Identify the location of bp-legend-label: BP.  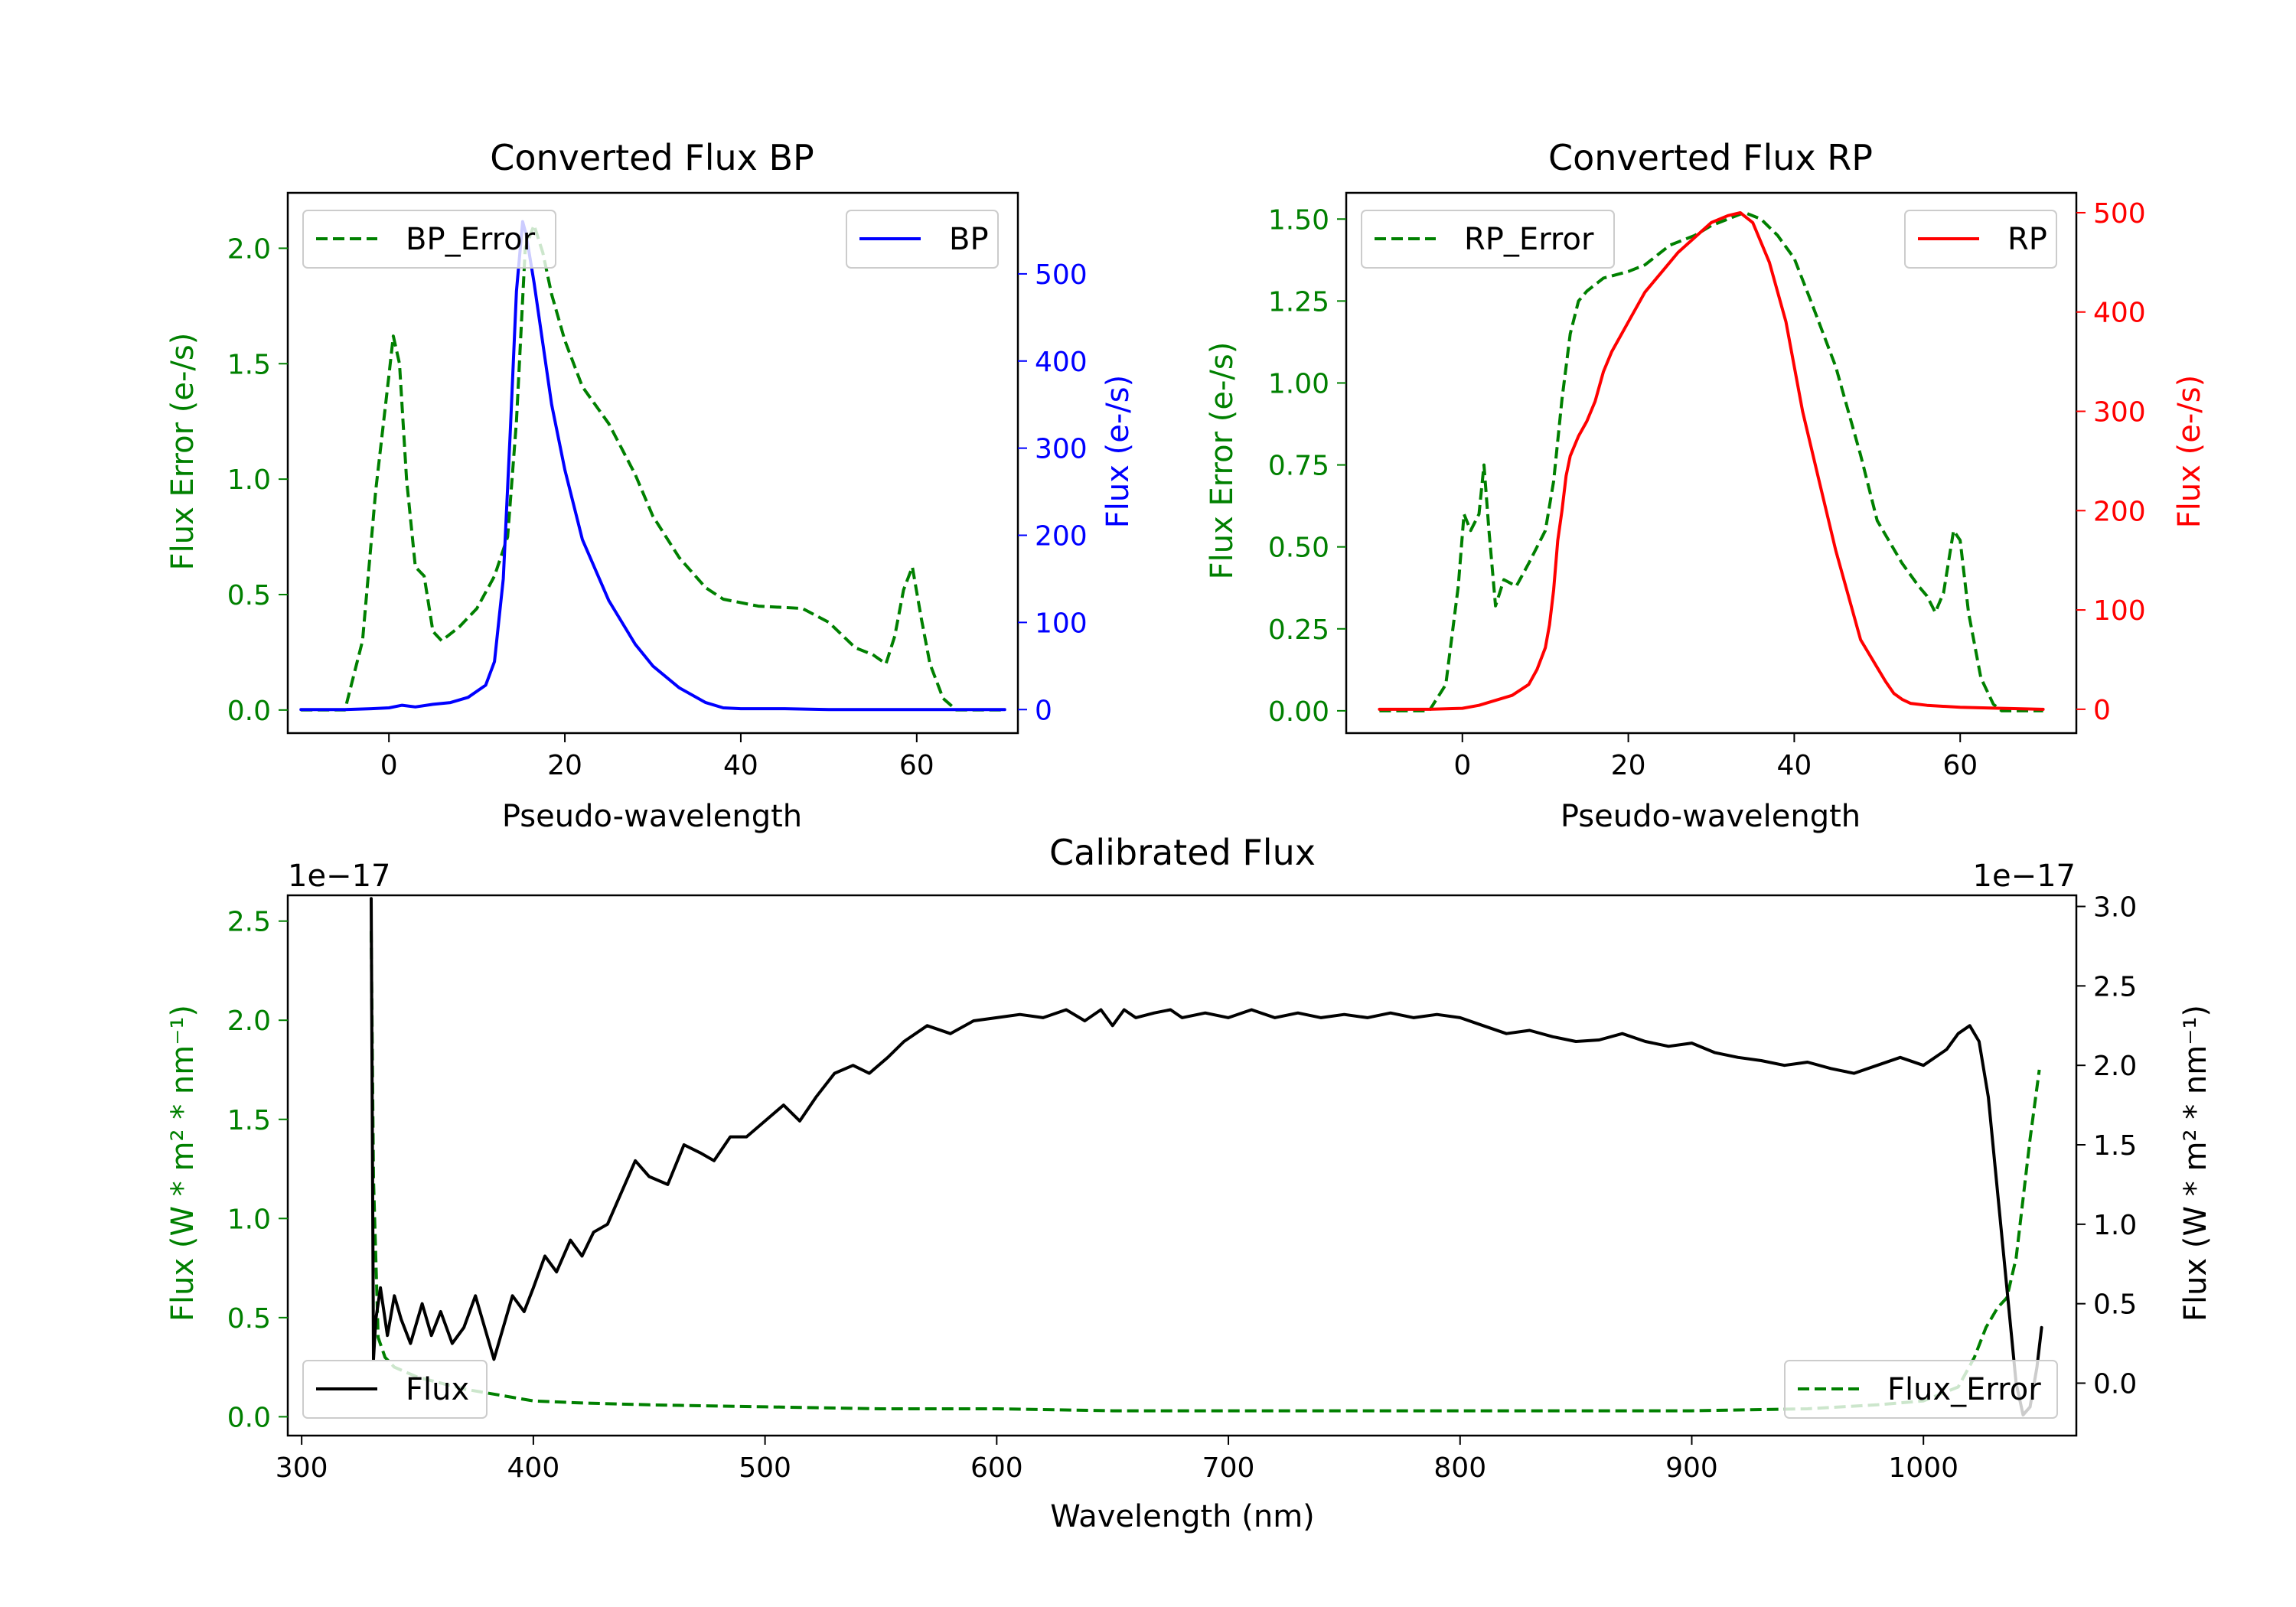
(969, 239).